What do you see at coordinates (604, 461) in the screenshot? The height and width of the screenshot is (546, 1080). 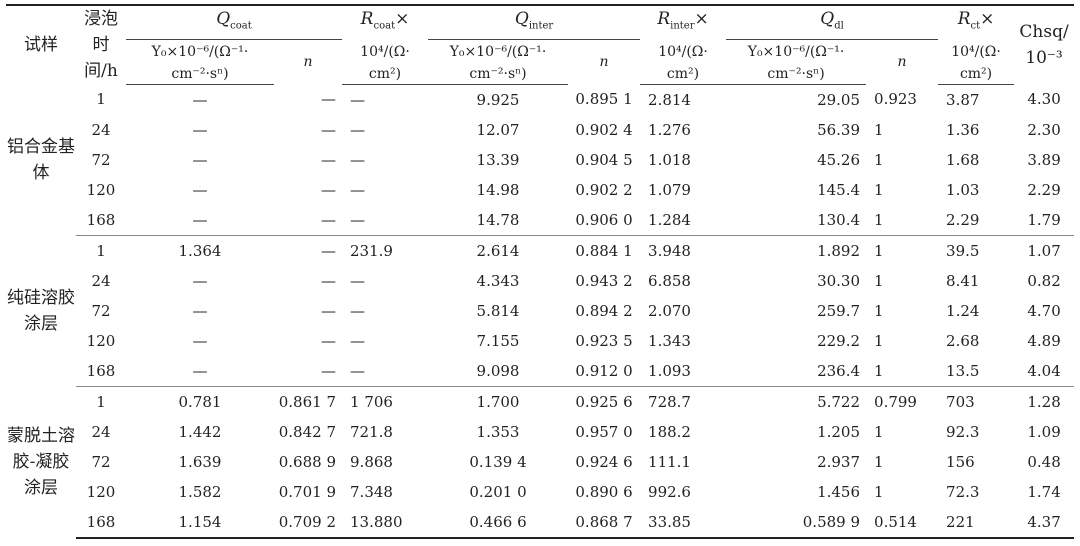 I see `cell-q-inter-n: 0.924 6` at bounding box center [604, 461].